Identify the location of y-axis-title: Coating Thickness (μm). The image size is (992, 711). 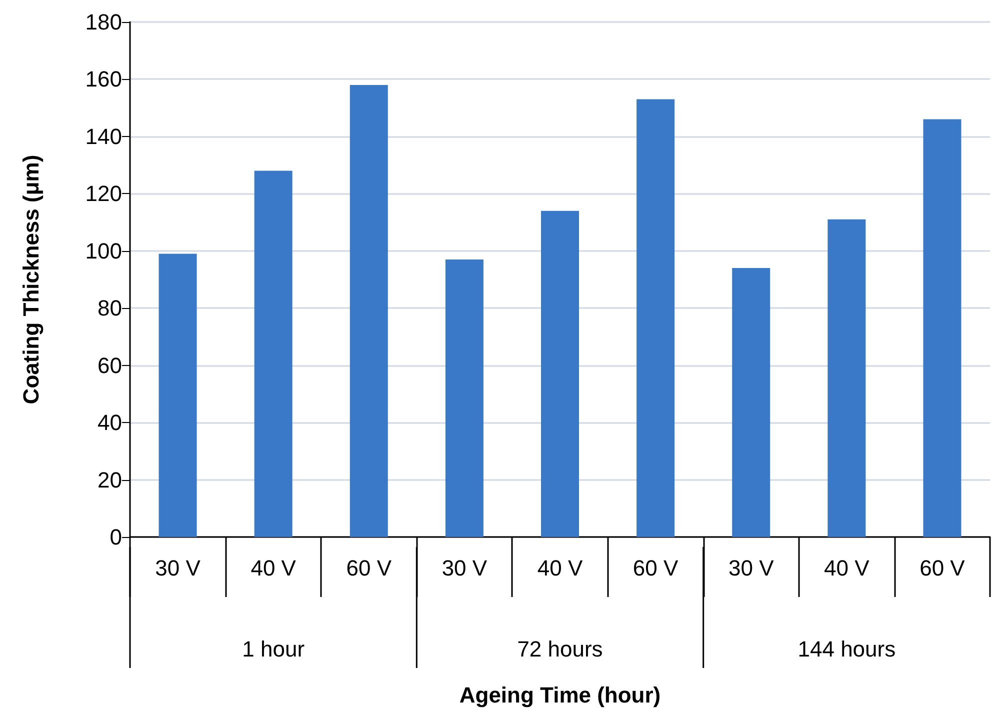
(31, 279).